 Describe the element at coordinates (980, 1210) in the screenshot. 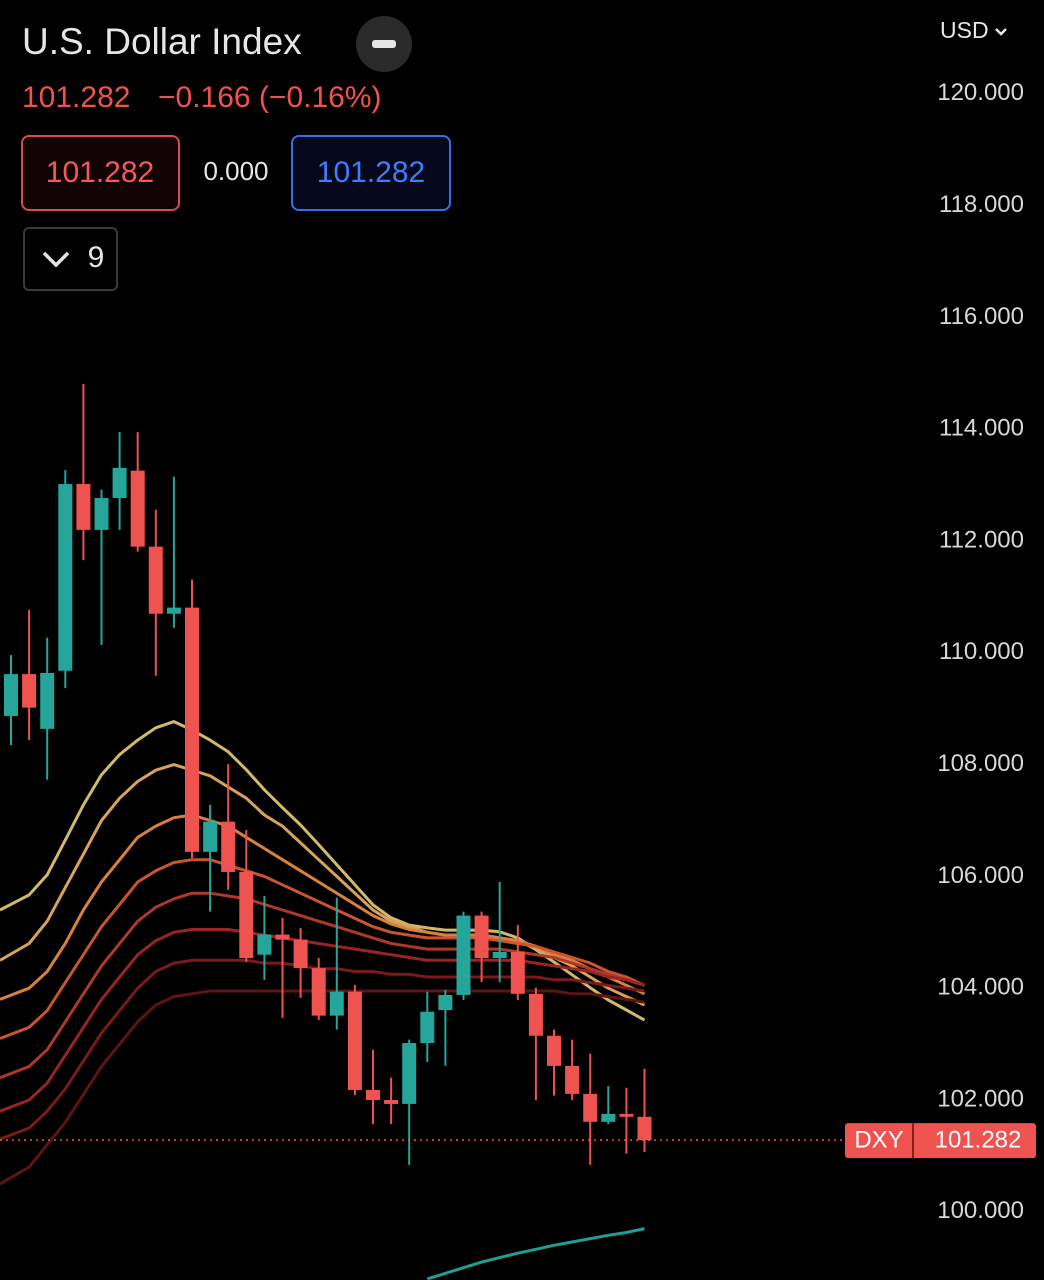

I see `y-tick-label: 100.000` at that location.